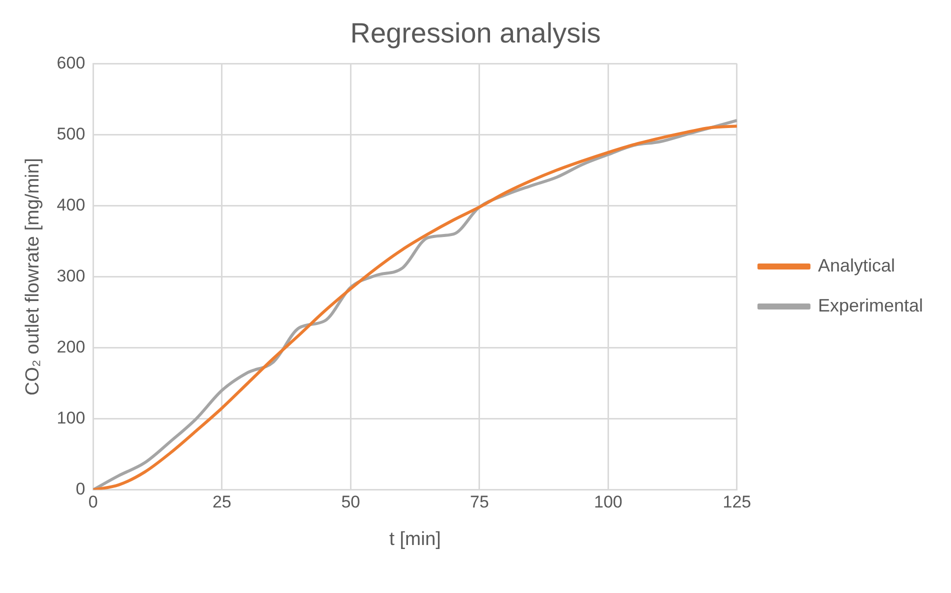 This screenshot has width=951, height=593. Describe the element at coordinates (350, 502) in the screenshot. I see `x-tick-label: 50` at that location.